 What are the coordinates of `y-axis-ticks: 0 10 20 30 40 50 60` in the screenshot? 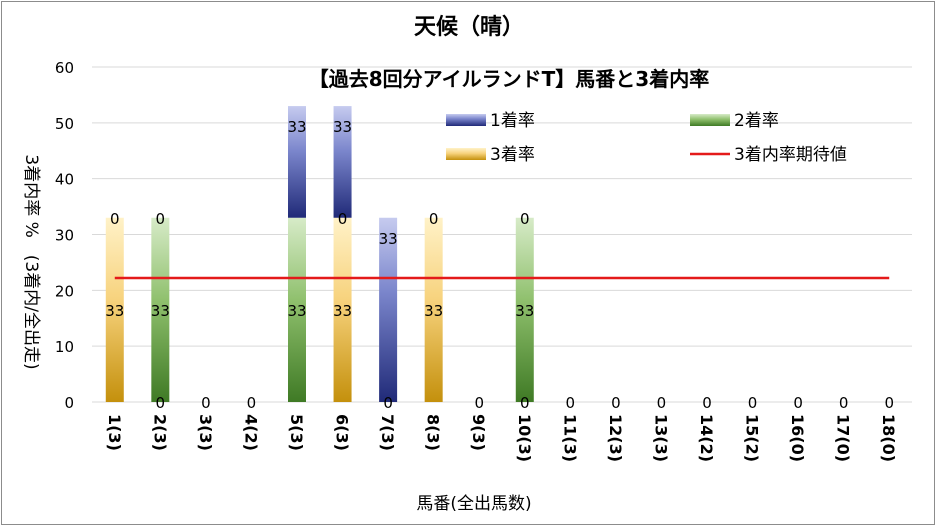 It's located at (64, 235).